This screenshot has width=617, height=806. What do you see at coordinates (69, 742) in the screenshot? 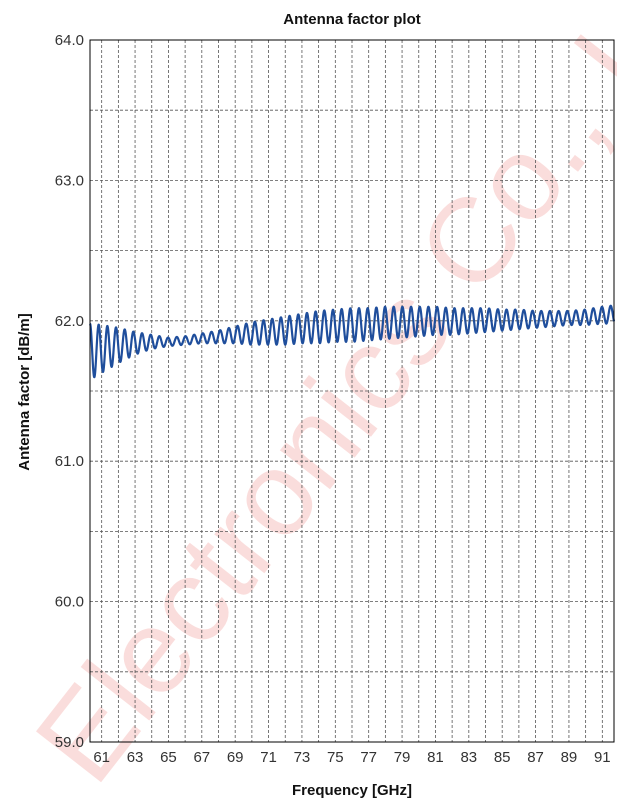
I see `y-tick-label: 59.0` at bounding box center [69, 742].